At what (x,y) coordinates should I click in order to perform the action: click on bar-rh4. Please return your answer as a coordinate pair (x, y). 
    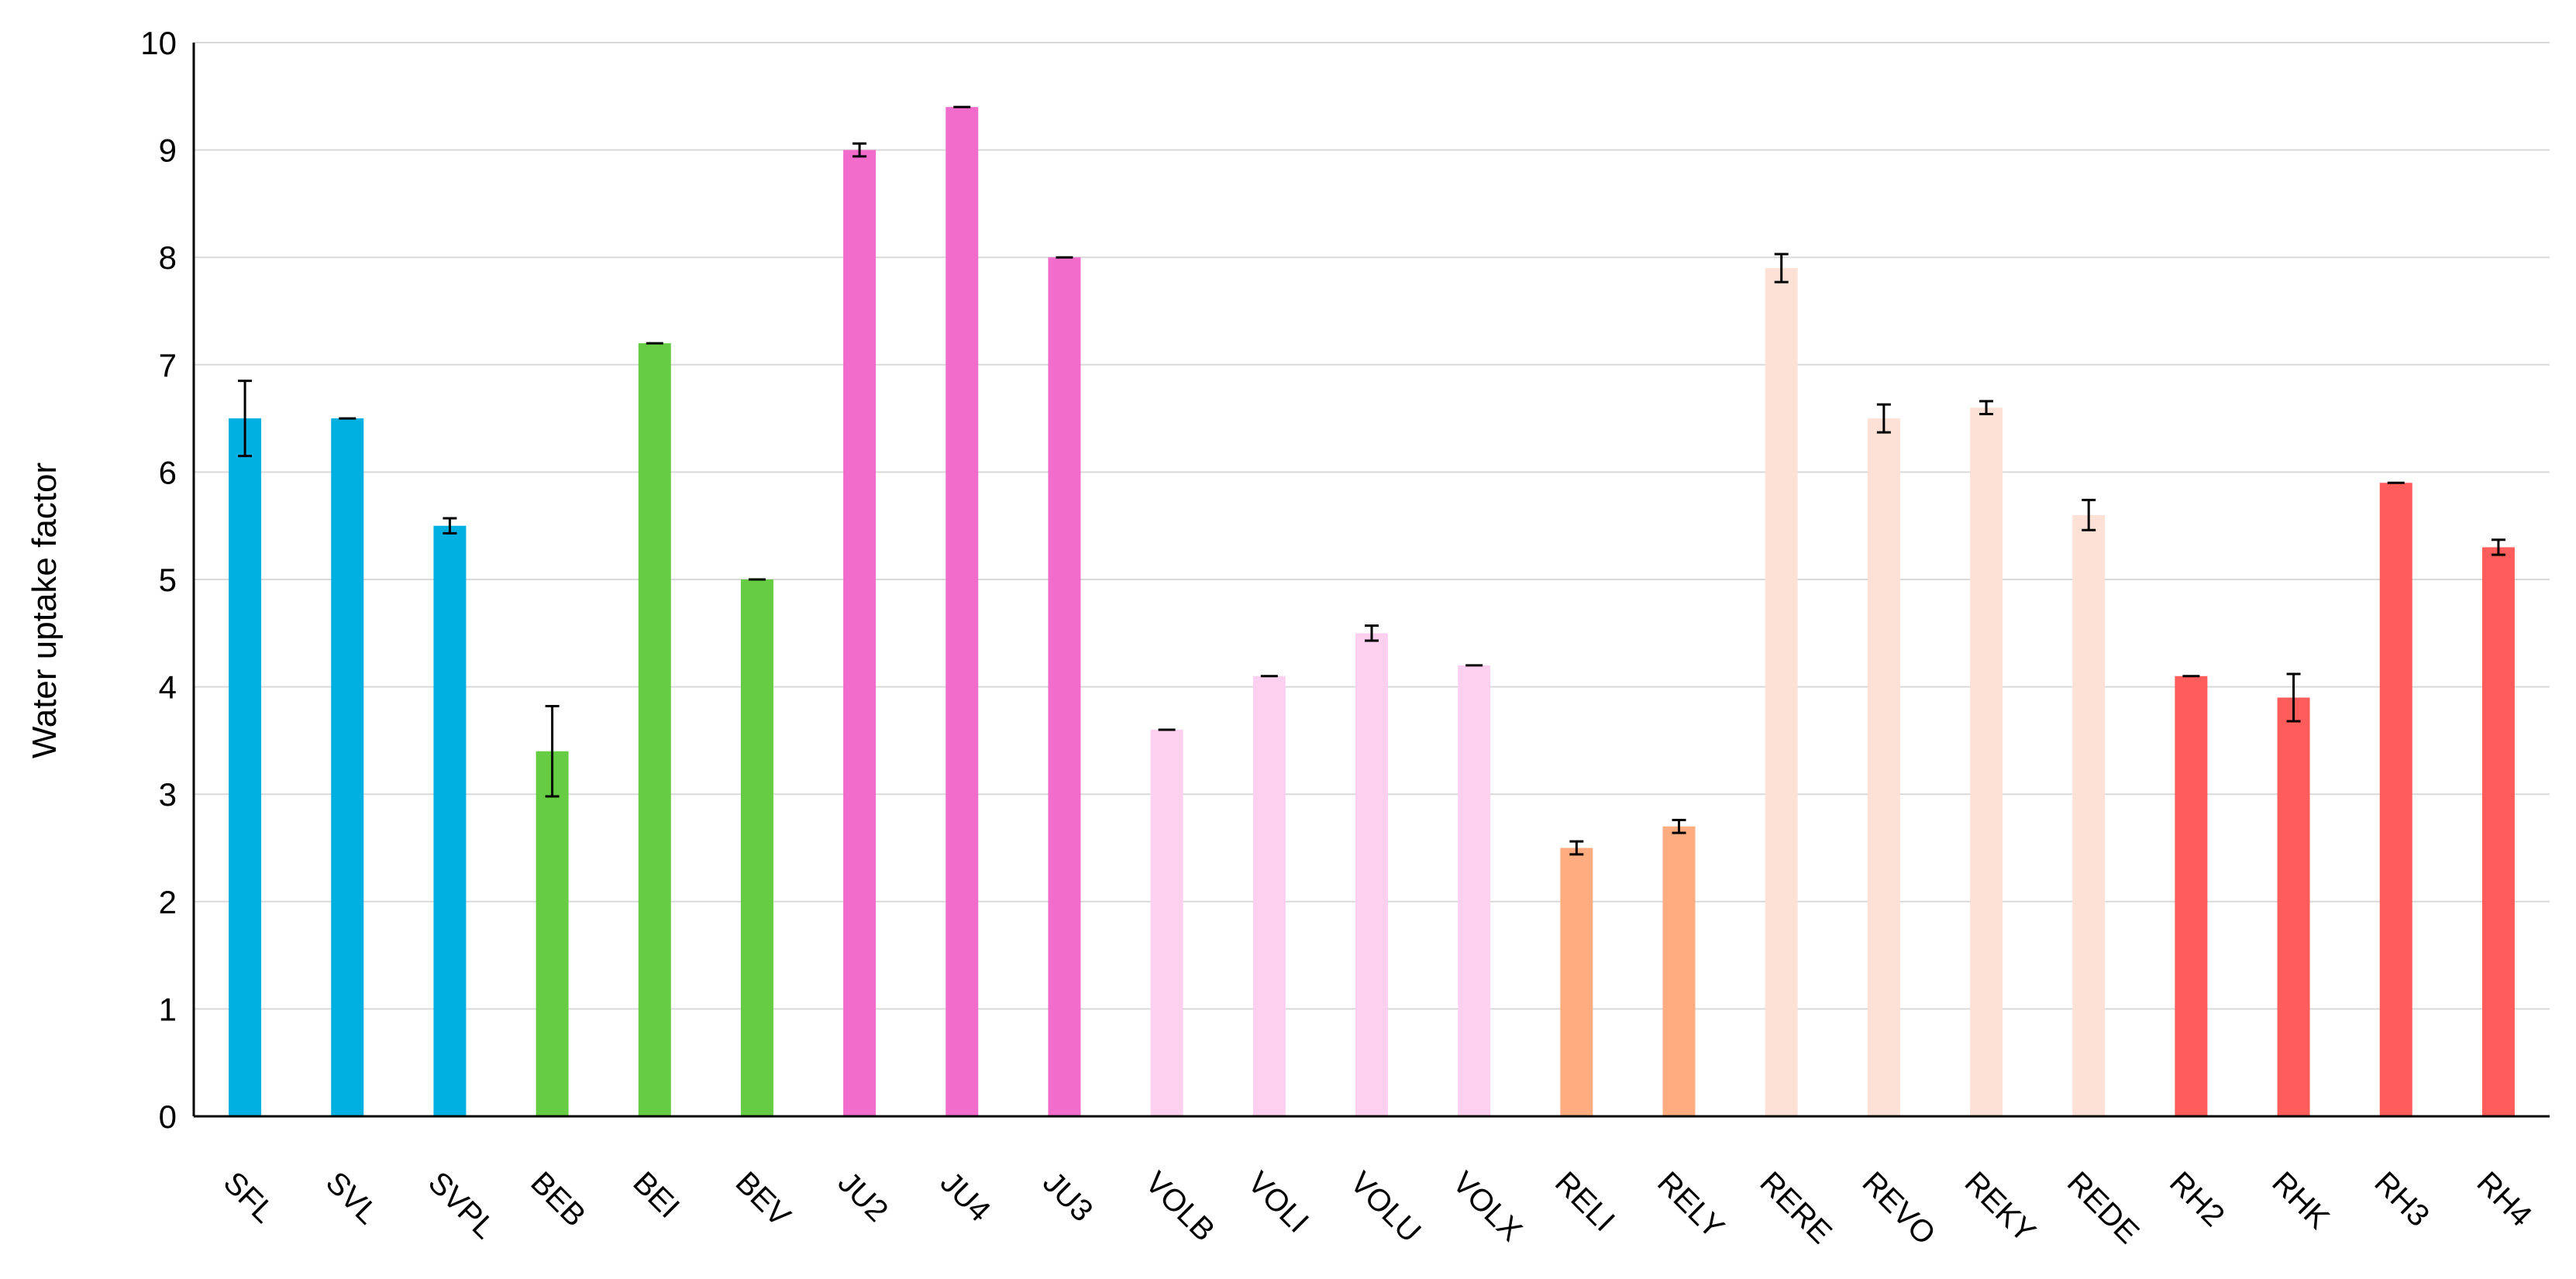
    Looking at the image, I should click on (2498, 832).